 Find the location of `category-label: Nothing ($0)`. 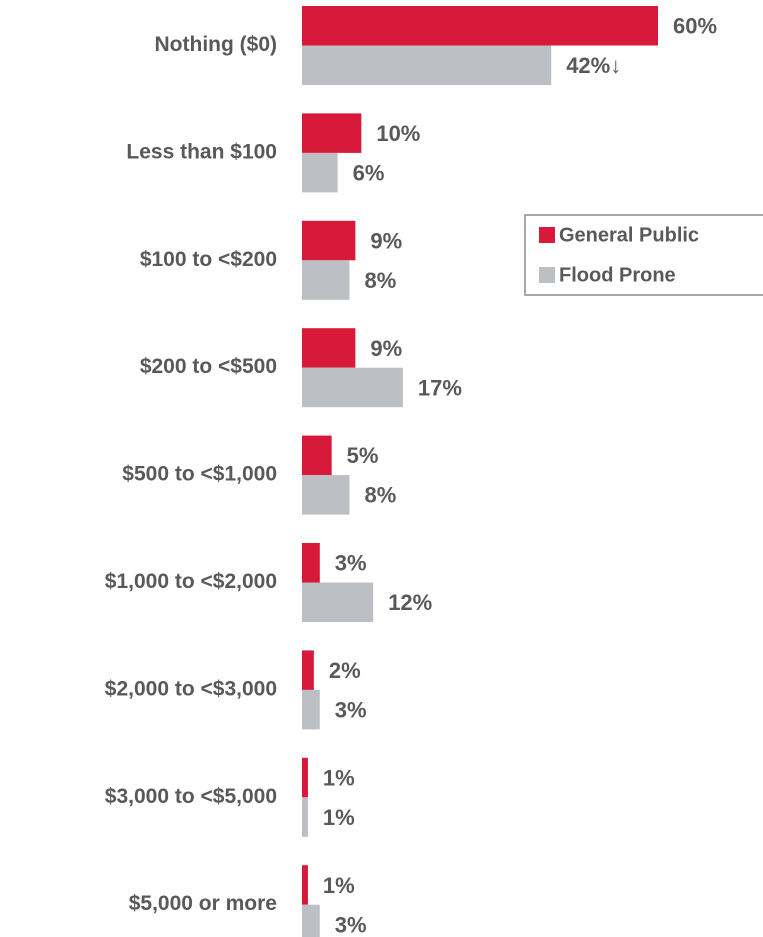

category-label: Nothing ($0) is located at coordinates (216, 44).